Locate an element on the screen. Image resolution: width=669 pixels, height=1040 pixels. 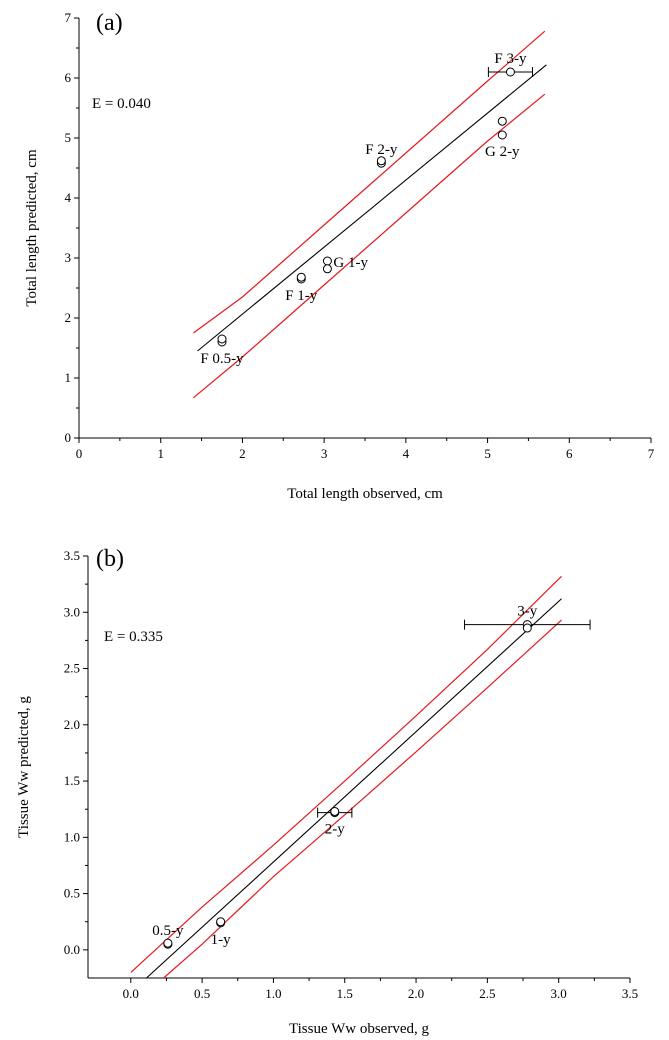
point-label: 2-y is located at coordinates (335, 830).